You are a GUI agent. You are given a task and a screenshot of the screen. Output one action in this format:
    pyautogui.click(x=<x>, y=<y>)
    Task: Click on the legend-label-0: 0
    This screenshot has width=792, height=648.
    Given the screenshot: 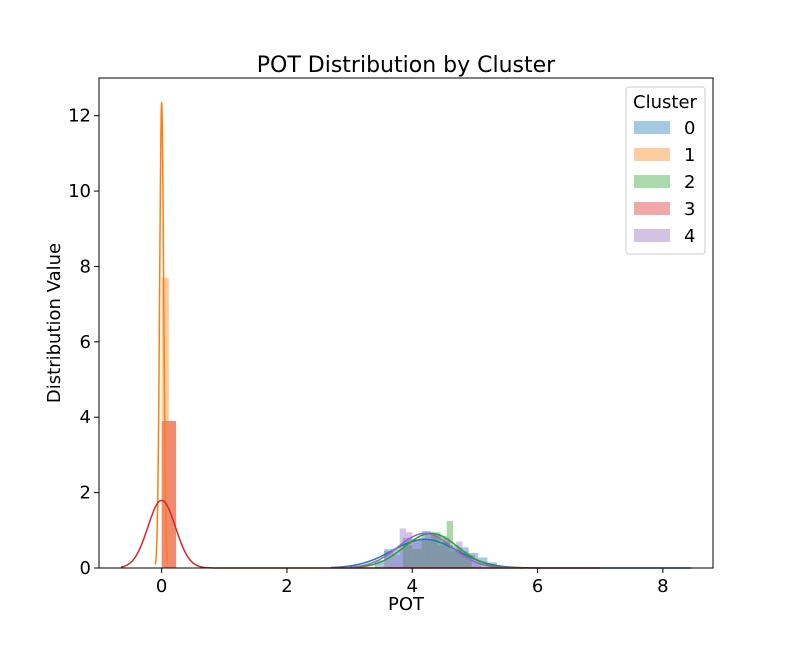 What is the action you would take?
    pyautogui.click(x=689, y=128)
    